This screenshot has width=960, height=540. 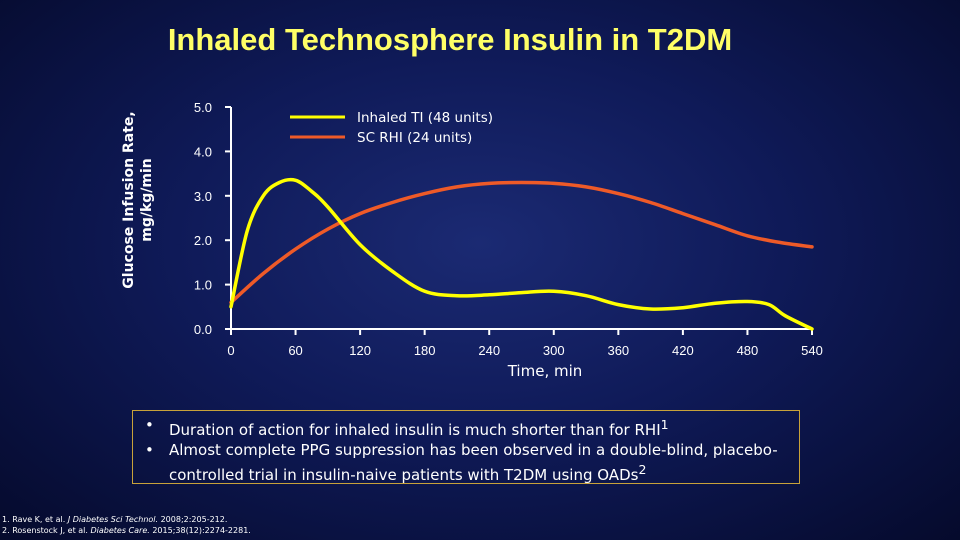 What do you see at coordinates (642, 469) in the screenshot?
I see `bullet-footnote: 2` at bounding box center [642, 469].